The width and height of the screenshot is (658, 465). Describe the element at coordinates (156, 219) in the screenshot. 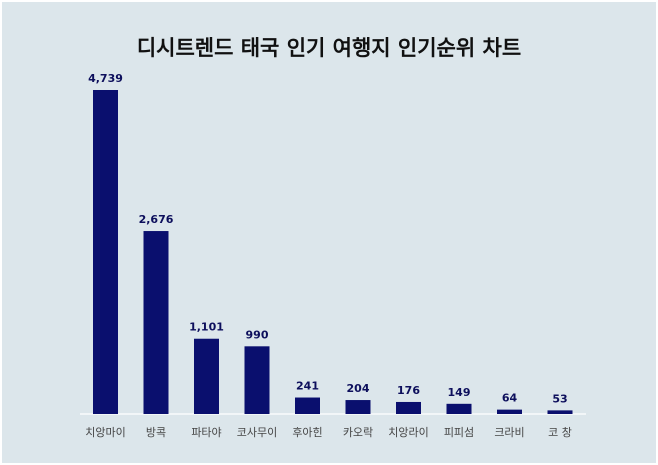

I see `data-label-2: 2,676` at that location.